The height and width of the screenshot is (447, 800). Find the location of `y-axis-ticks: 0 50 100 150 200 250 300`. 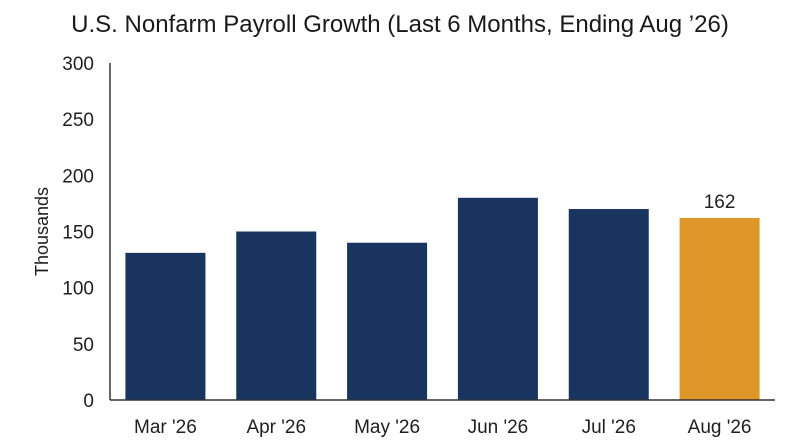

y-axis-ticks: 0 50 100 150 200 250 300 is located at coordinates (78, 233).